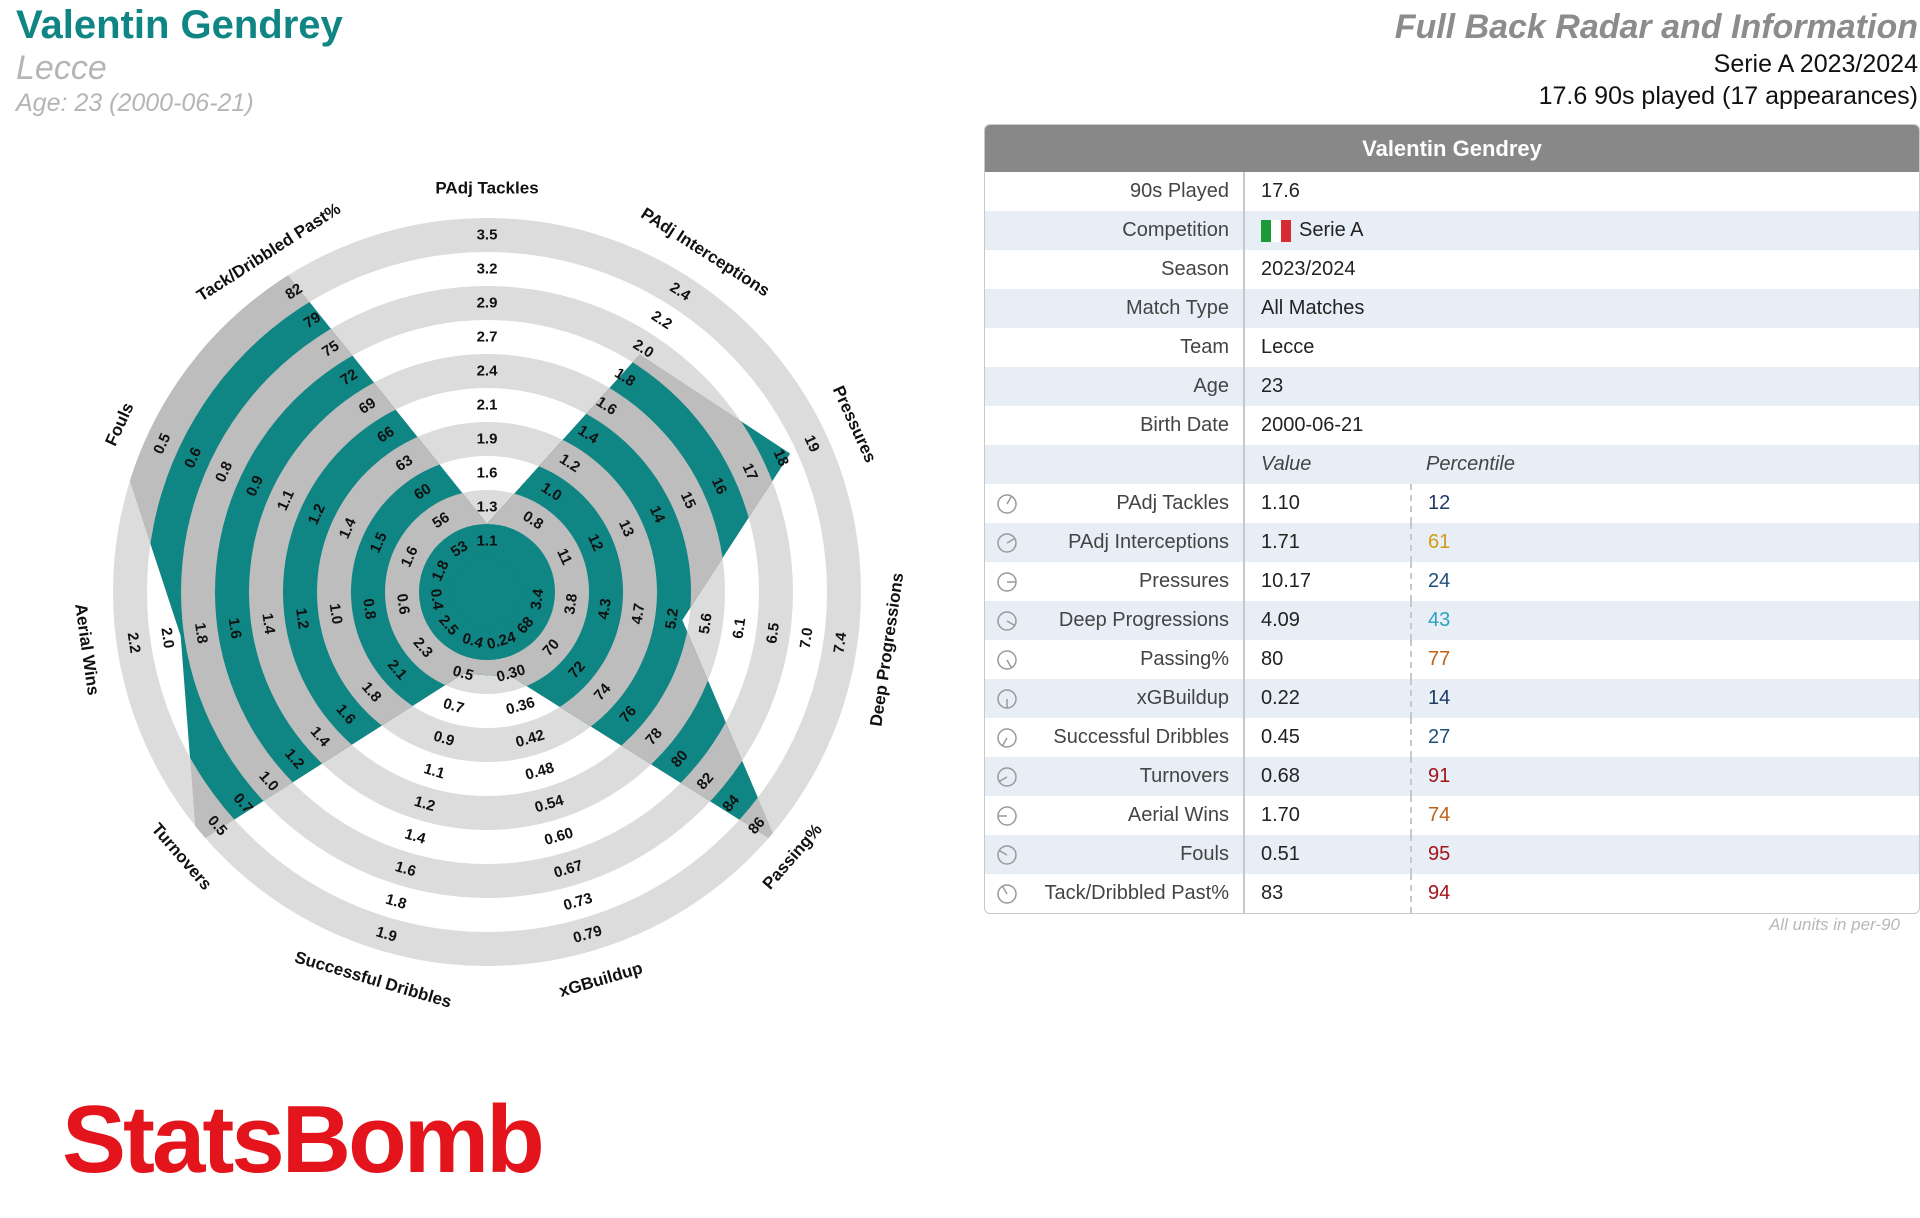  I want to click on info-label: Age, so click(1115, 386).